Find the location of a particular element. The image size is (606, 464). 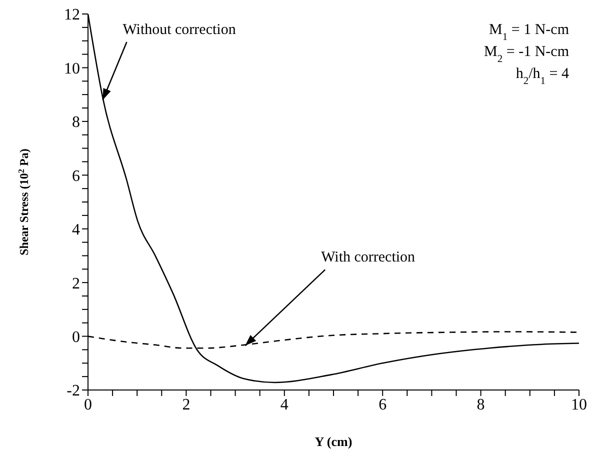

x-axis-title: Y (cm) is located at coordinates (333, 441).